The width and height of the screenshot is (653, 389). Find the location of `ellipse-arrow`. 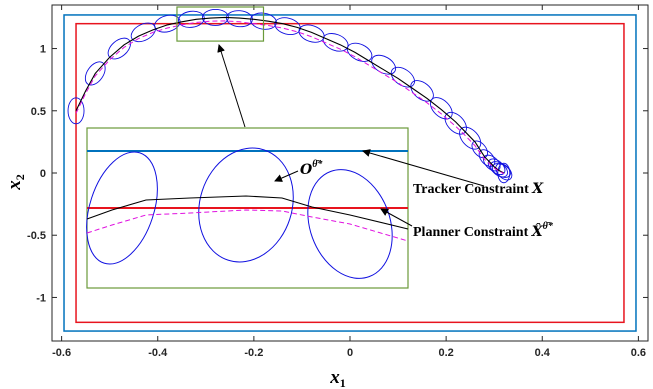

ellipse-arrow is located at coordinates (286, 176).